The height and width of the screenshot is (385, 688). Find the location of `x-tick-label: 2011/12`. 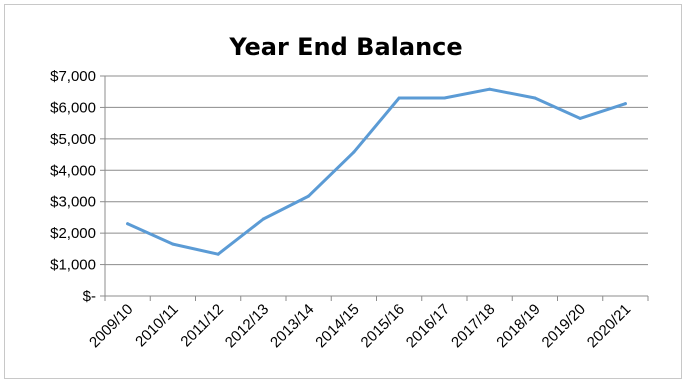

x-tick-label: 2011/12 is located at coordinates (202, 326).